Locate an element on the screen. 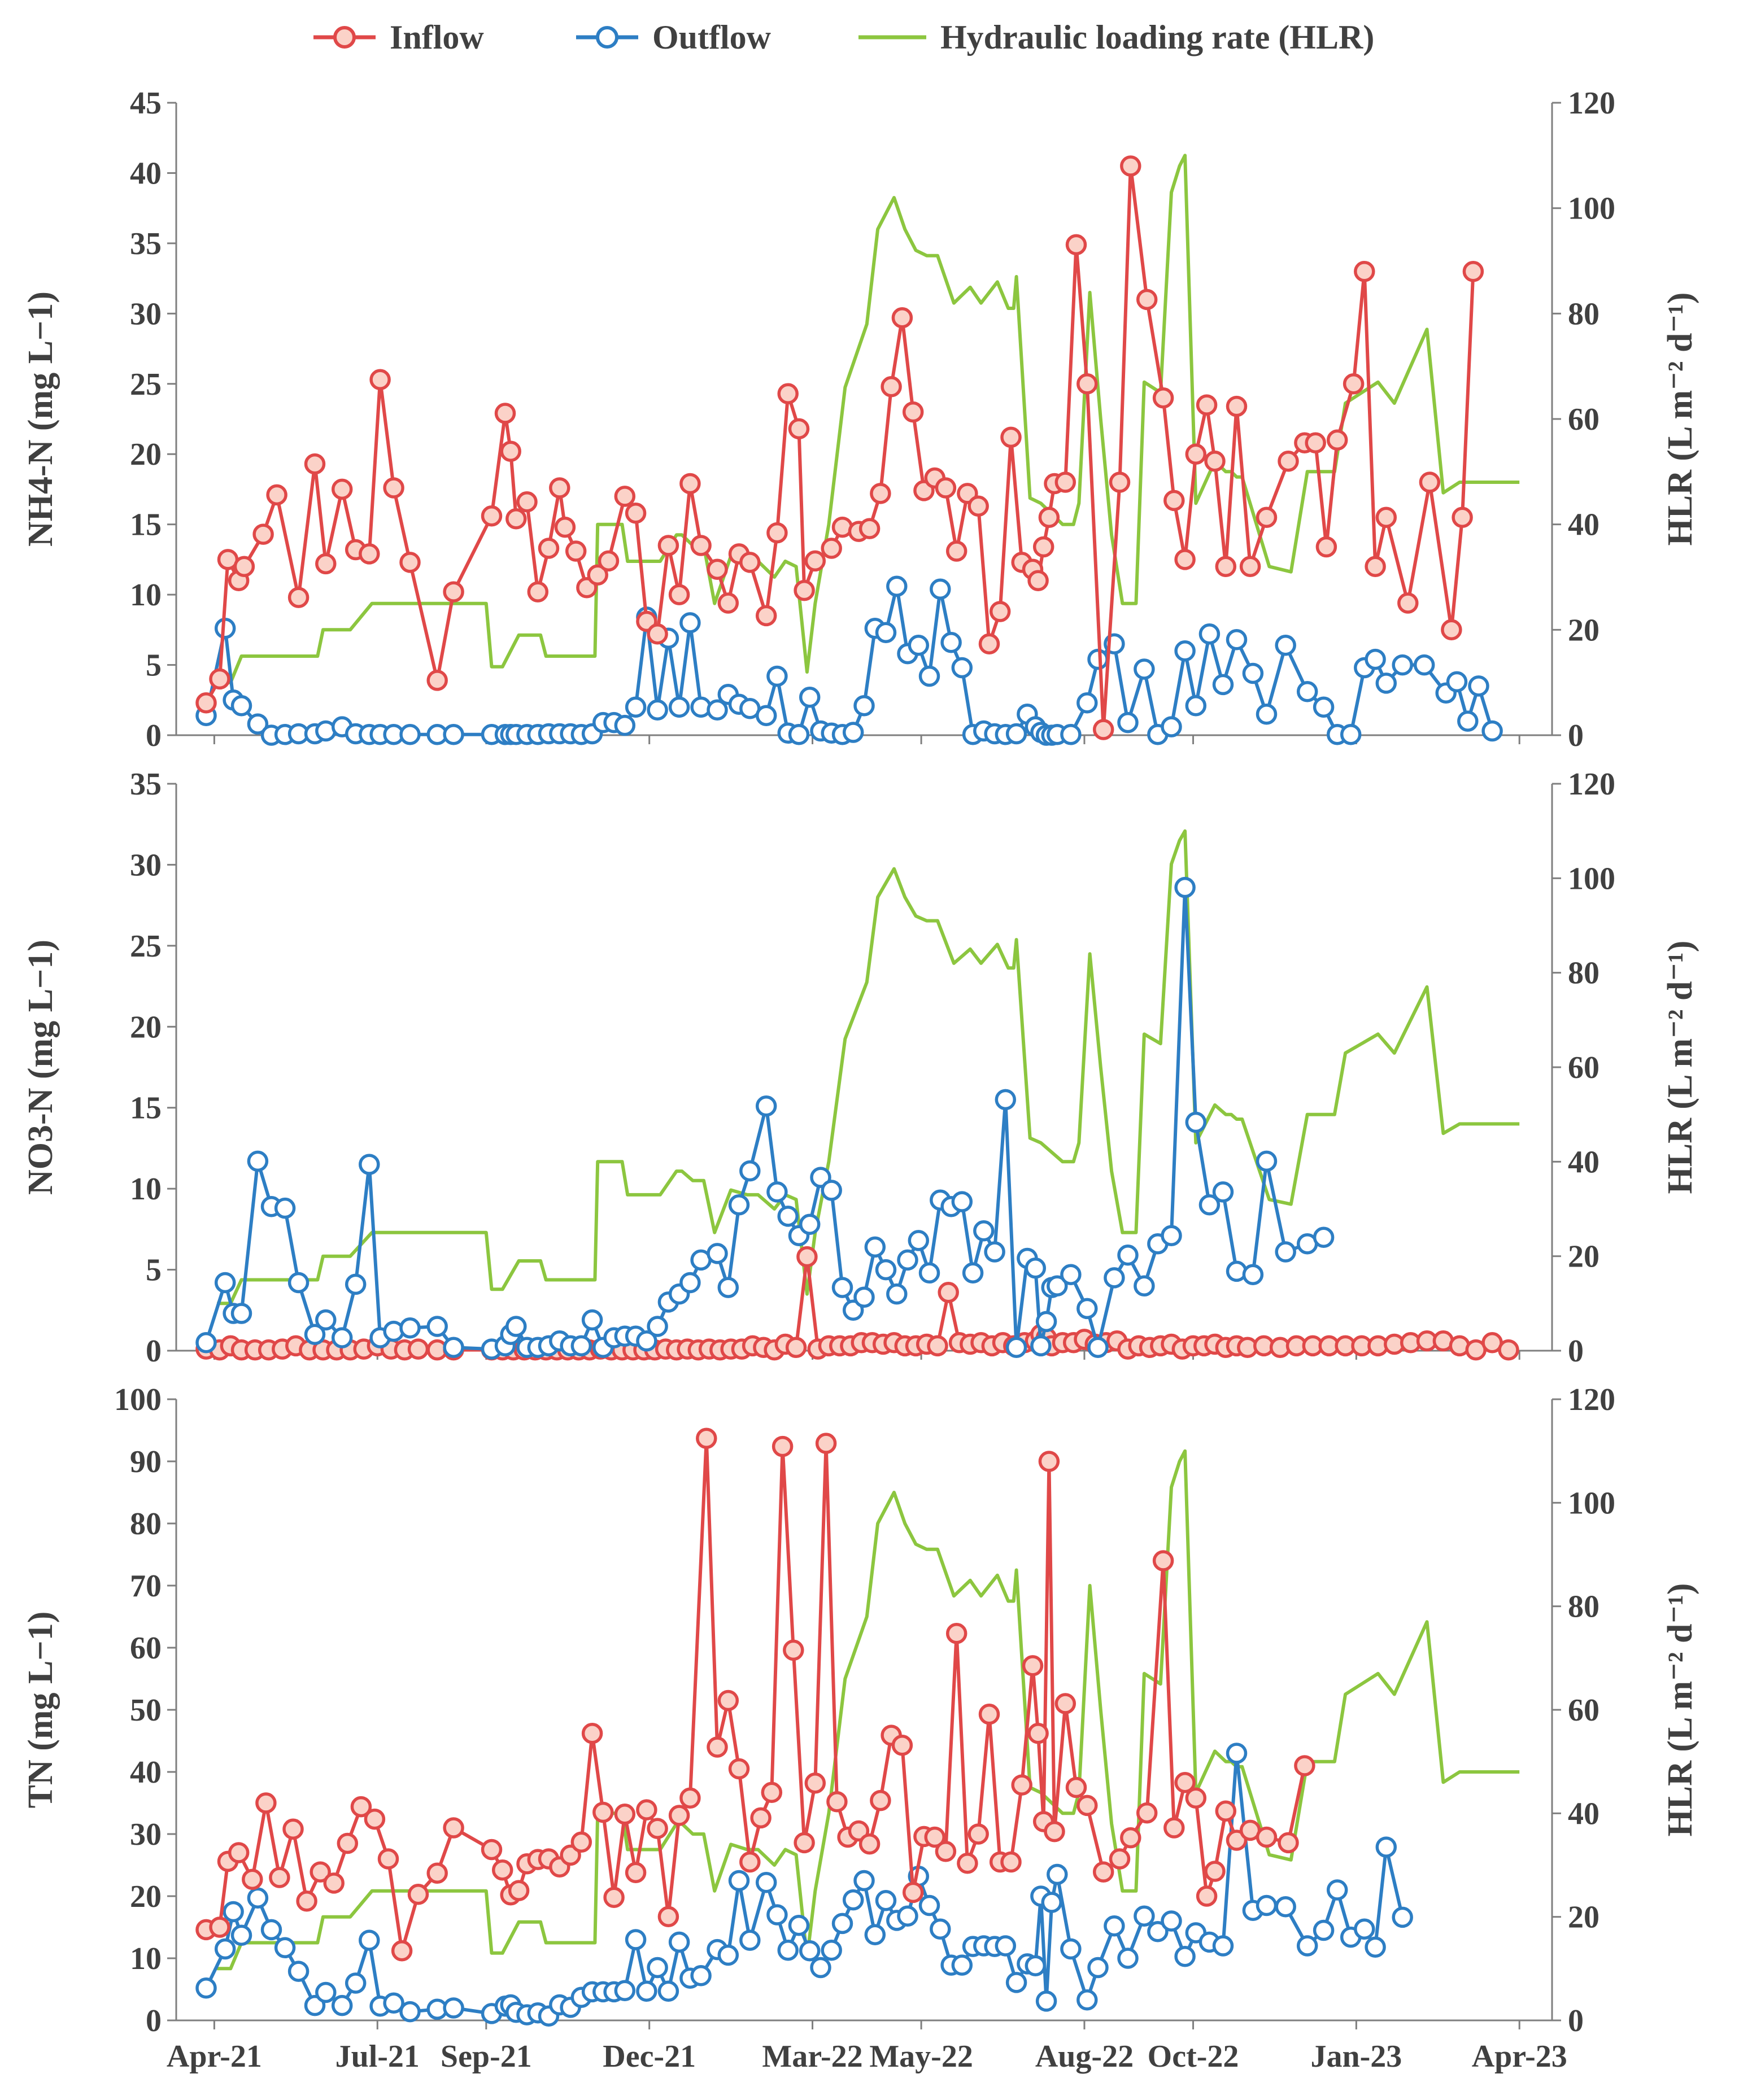 The image size is (1739, 2100). right-tick-label: 20 is located at coordinates (1583, 1256).